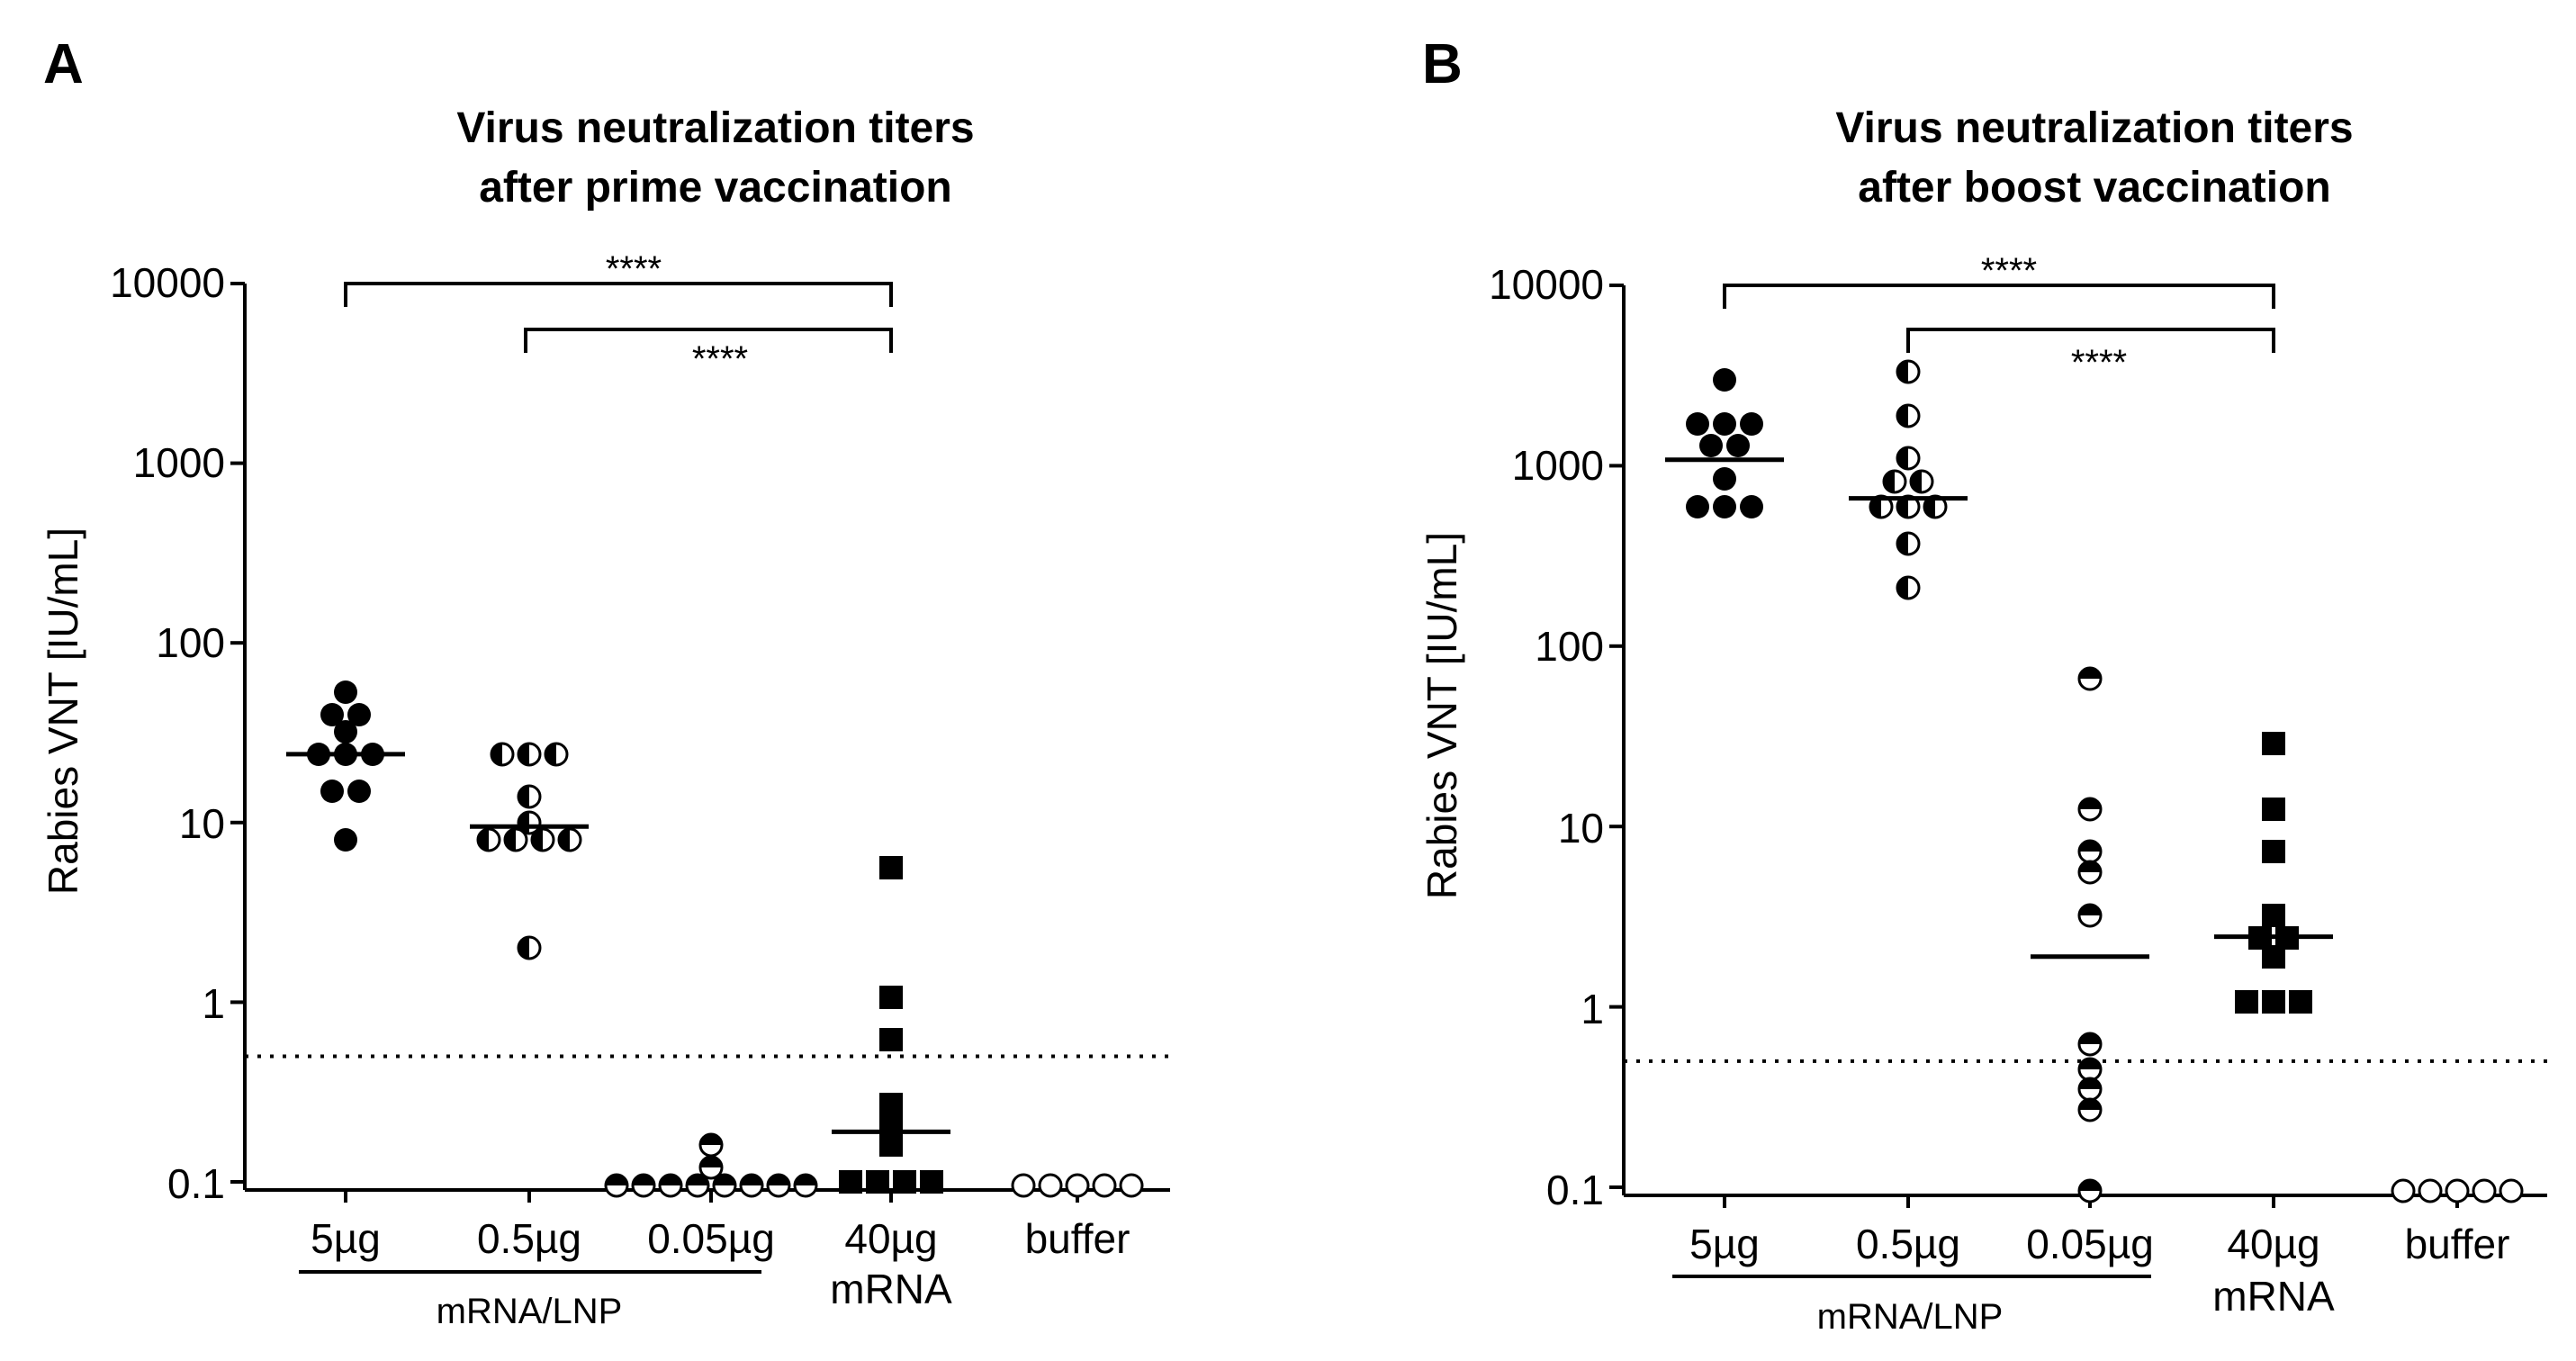 This screenshot has height=1361, width=2576. Describe the element at coordinates (715, 128) in the screenshot. I see `chart-title-line1: Virus neutralization titers` at that location.